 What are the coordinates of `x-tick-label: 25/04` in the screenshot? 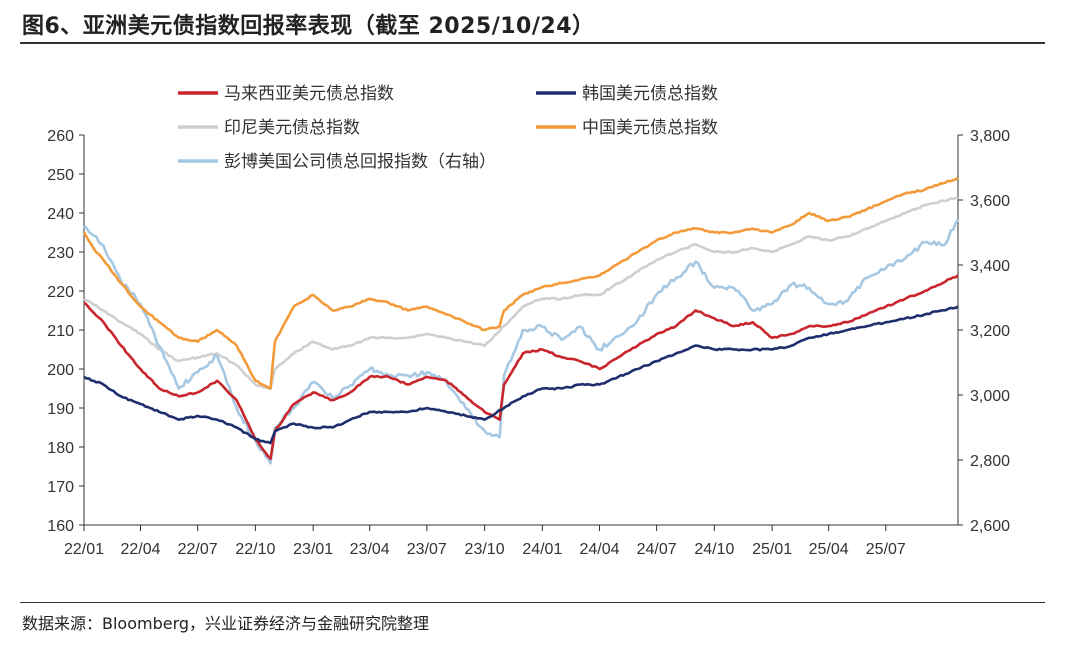 It's located at (829, 549).